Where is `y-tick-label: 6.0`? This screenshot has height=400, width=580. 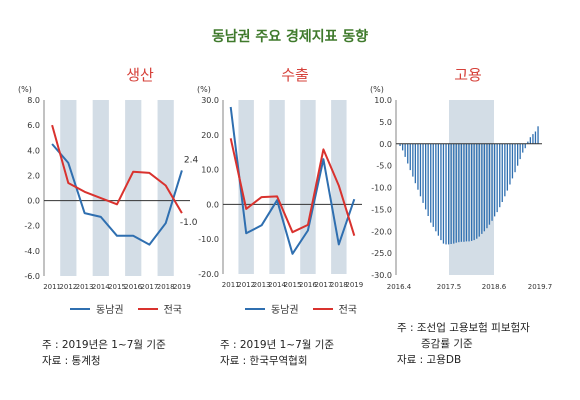 y-tick-label: 6.0 is located at coordinates (33, 125).